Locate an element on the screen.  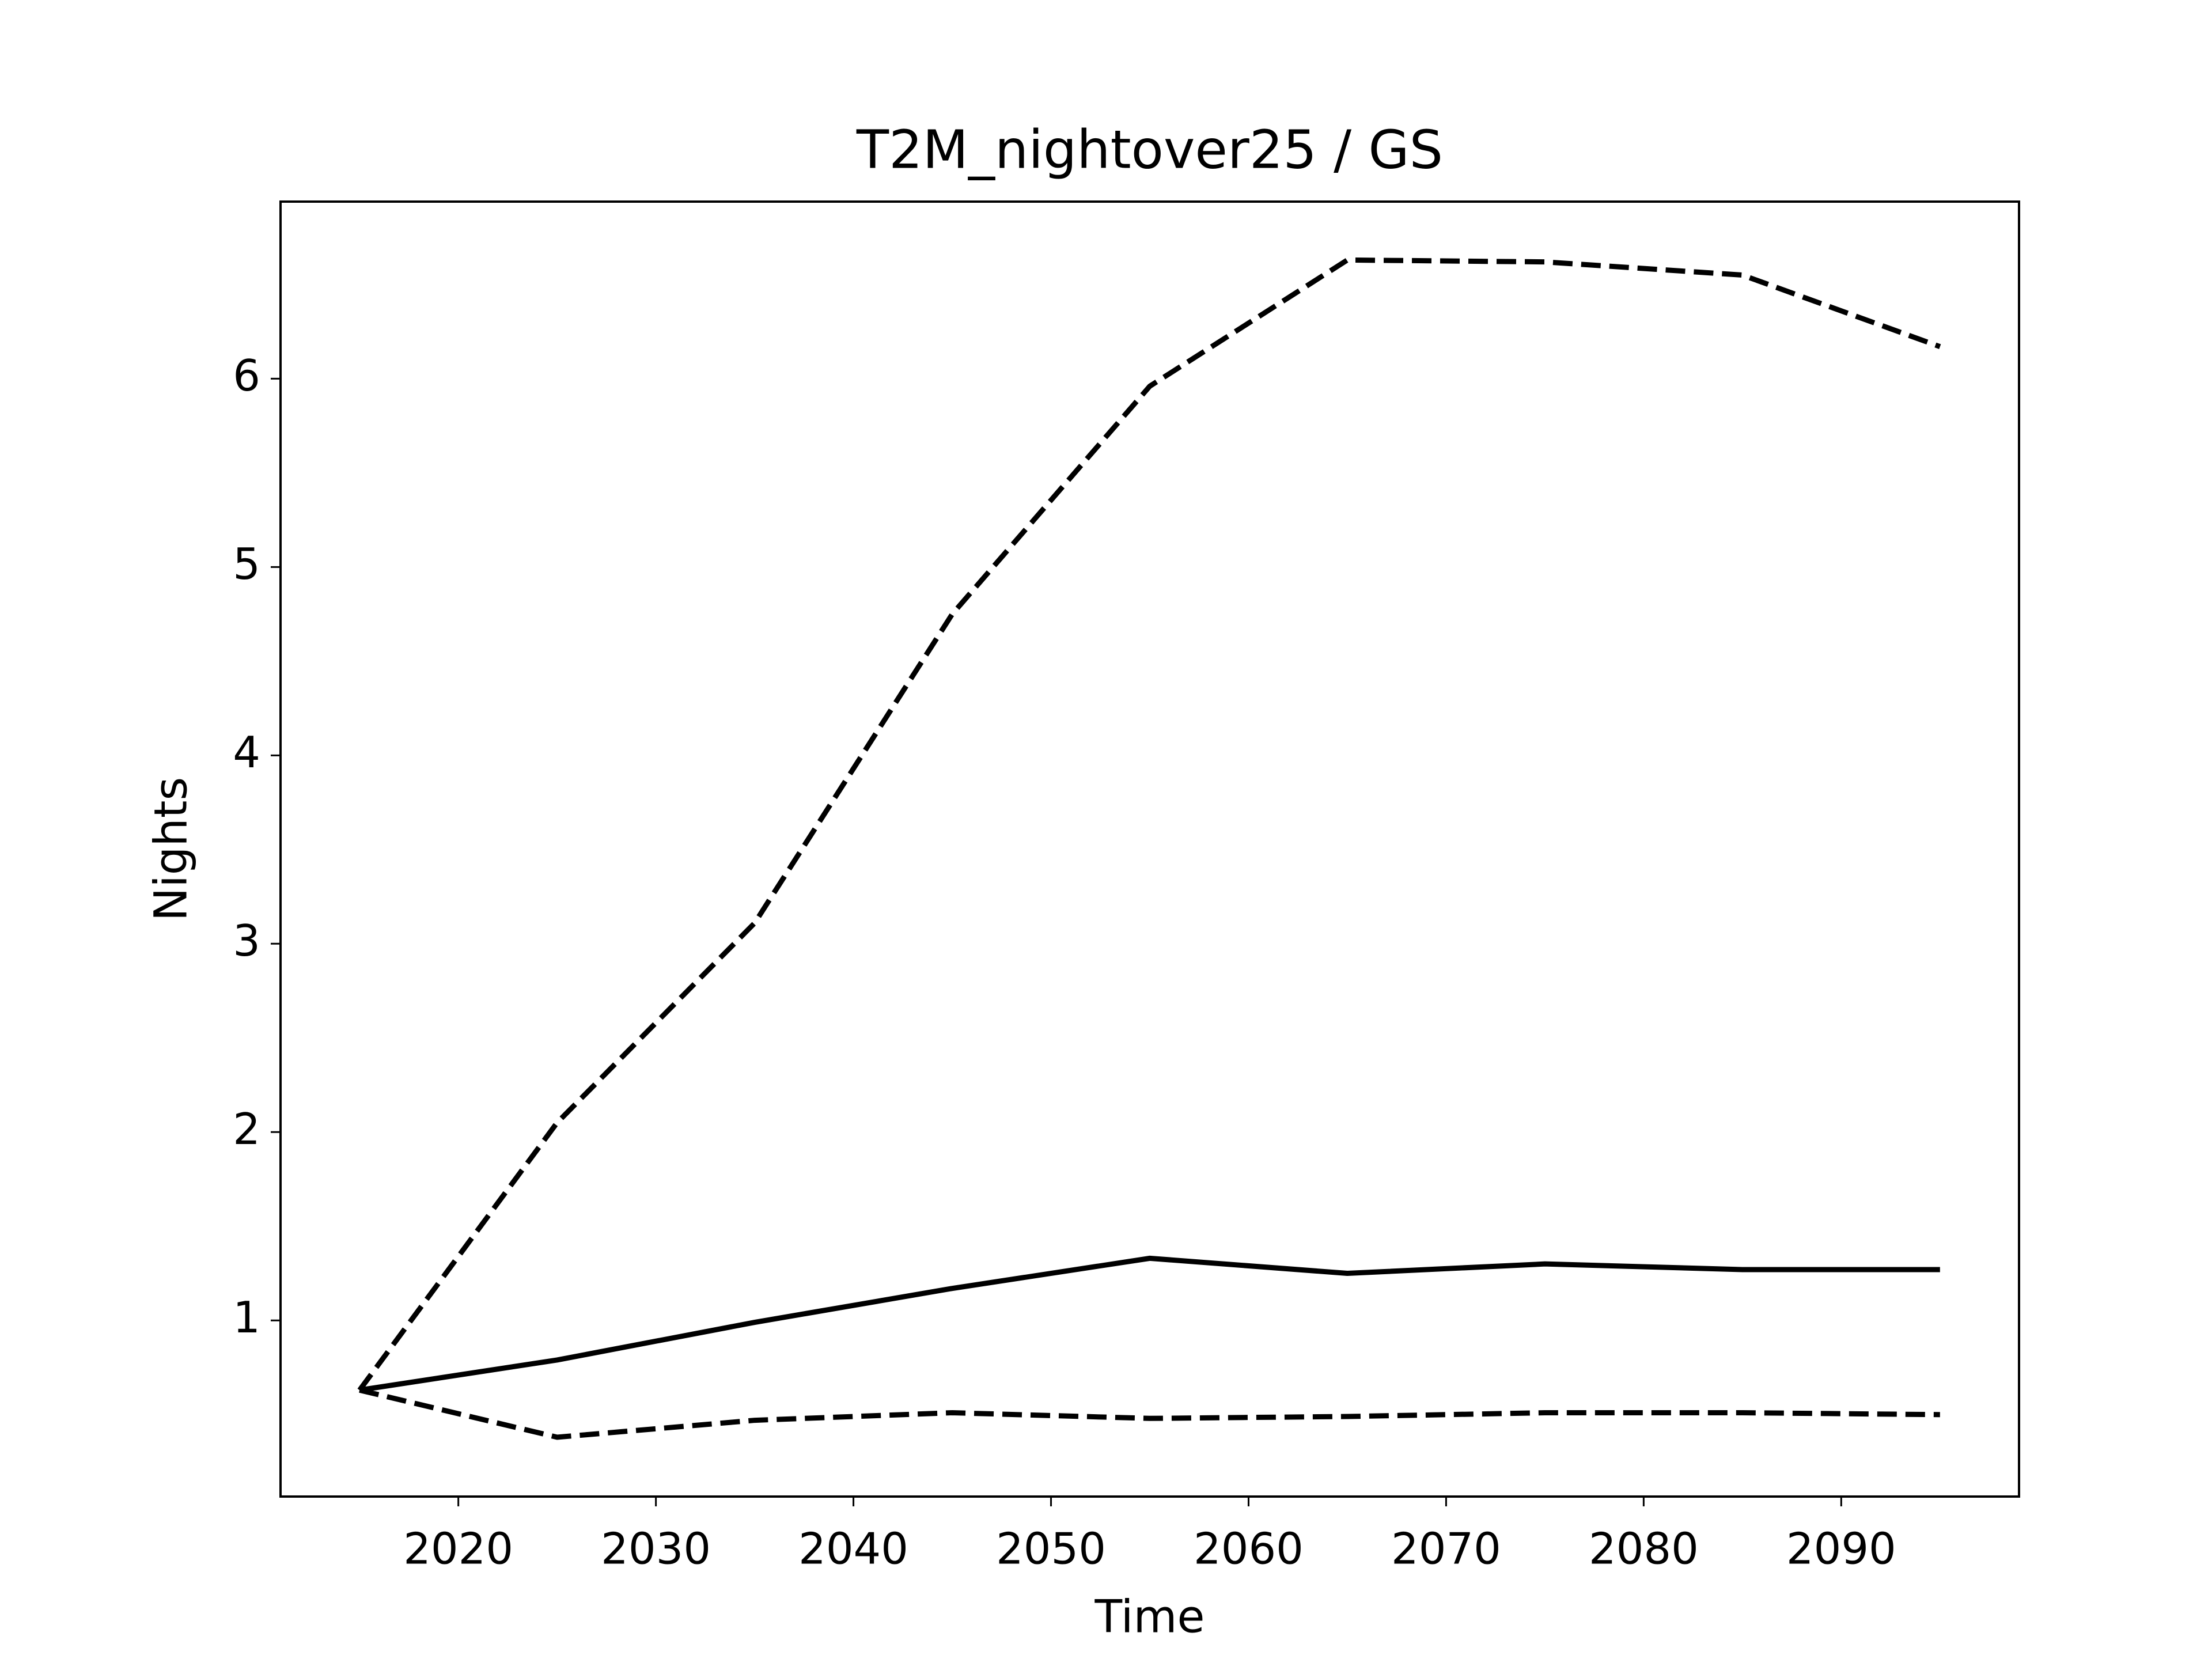
x-tick-label: 2030 is located at coordinates (656, 1549).